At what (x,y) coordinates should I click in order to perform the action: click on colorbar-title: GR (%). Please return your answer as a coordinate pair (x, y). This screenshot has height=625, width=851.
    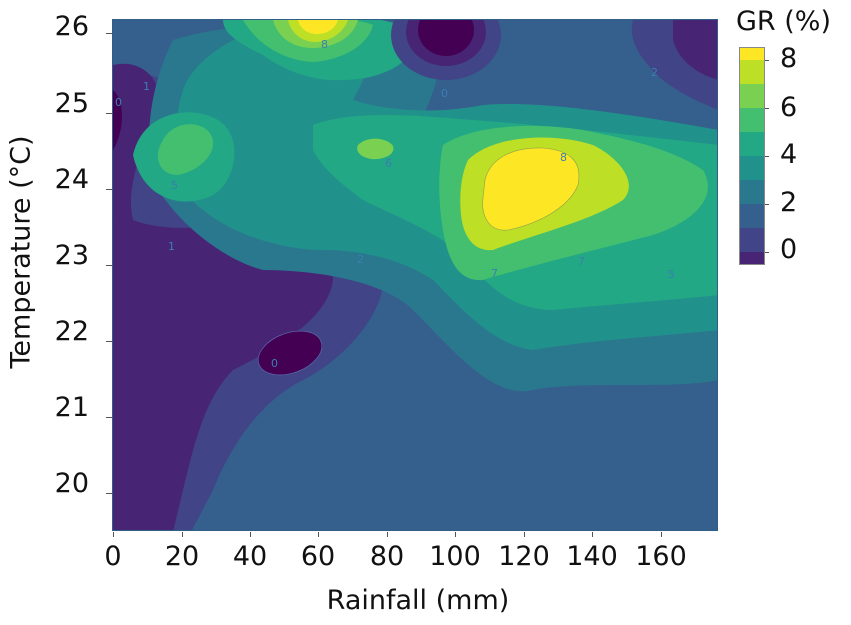
    Looking at the image, I should click on (783, 21).